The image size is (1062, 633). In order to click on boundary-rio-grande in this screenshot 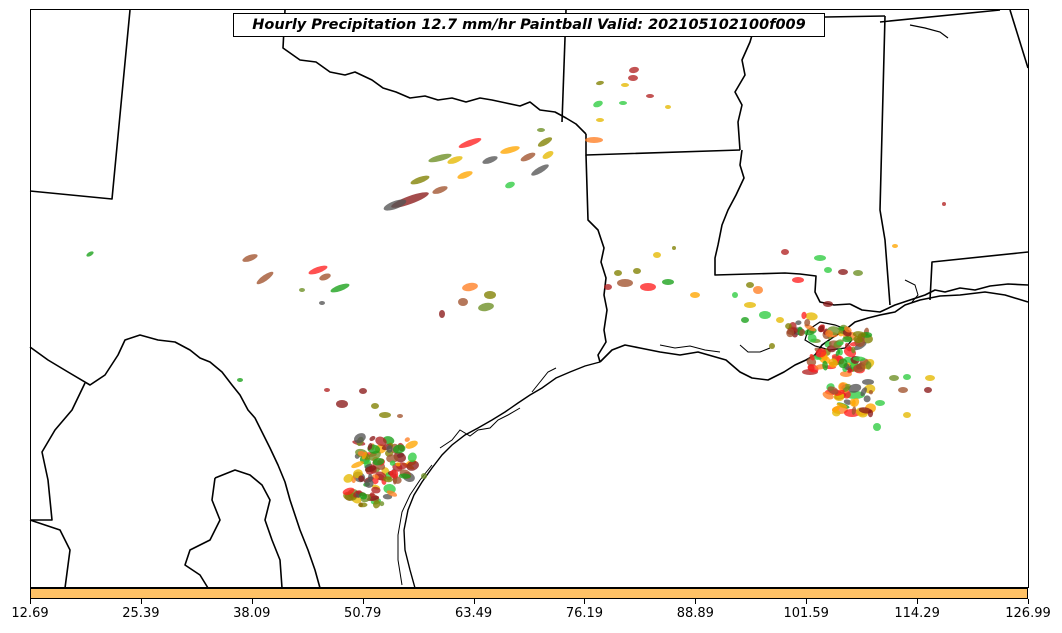, I will do `click(175, 461)`.